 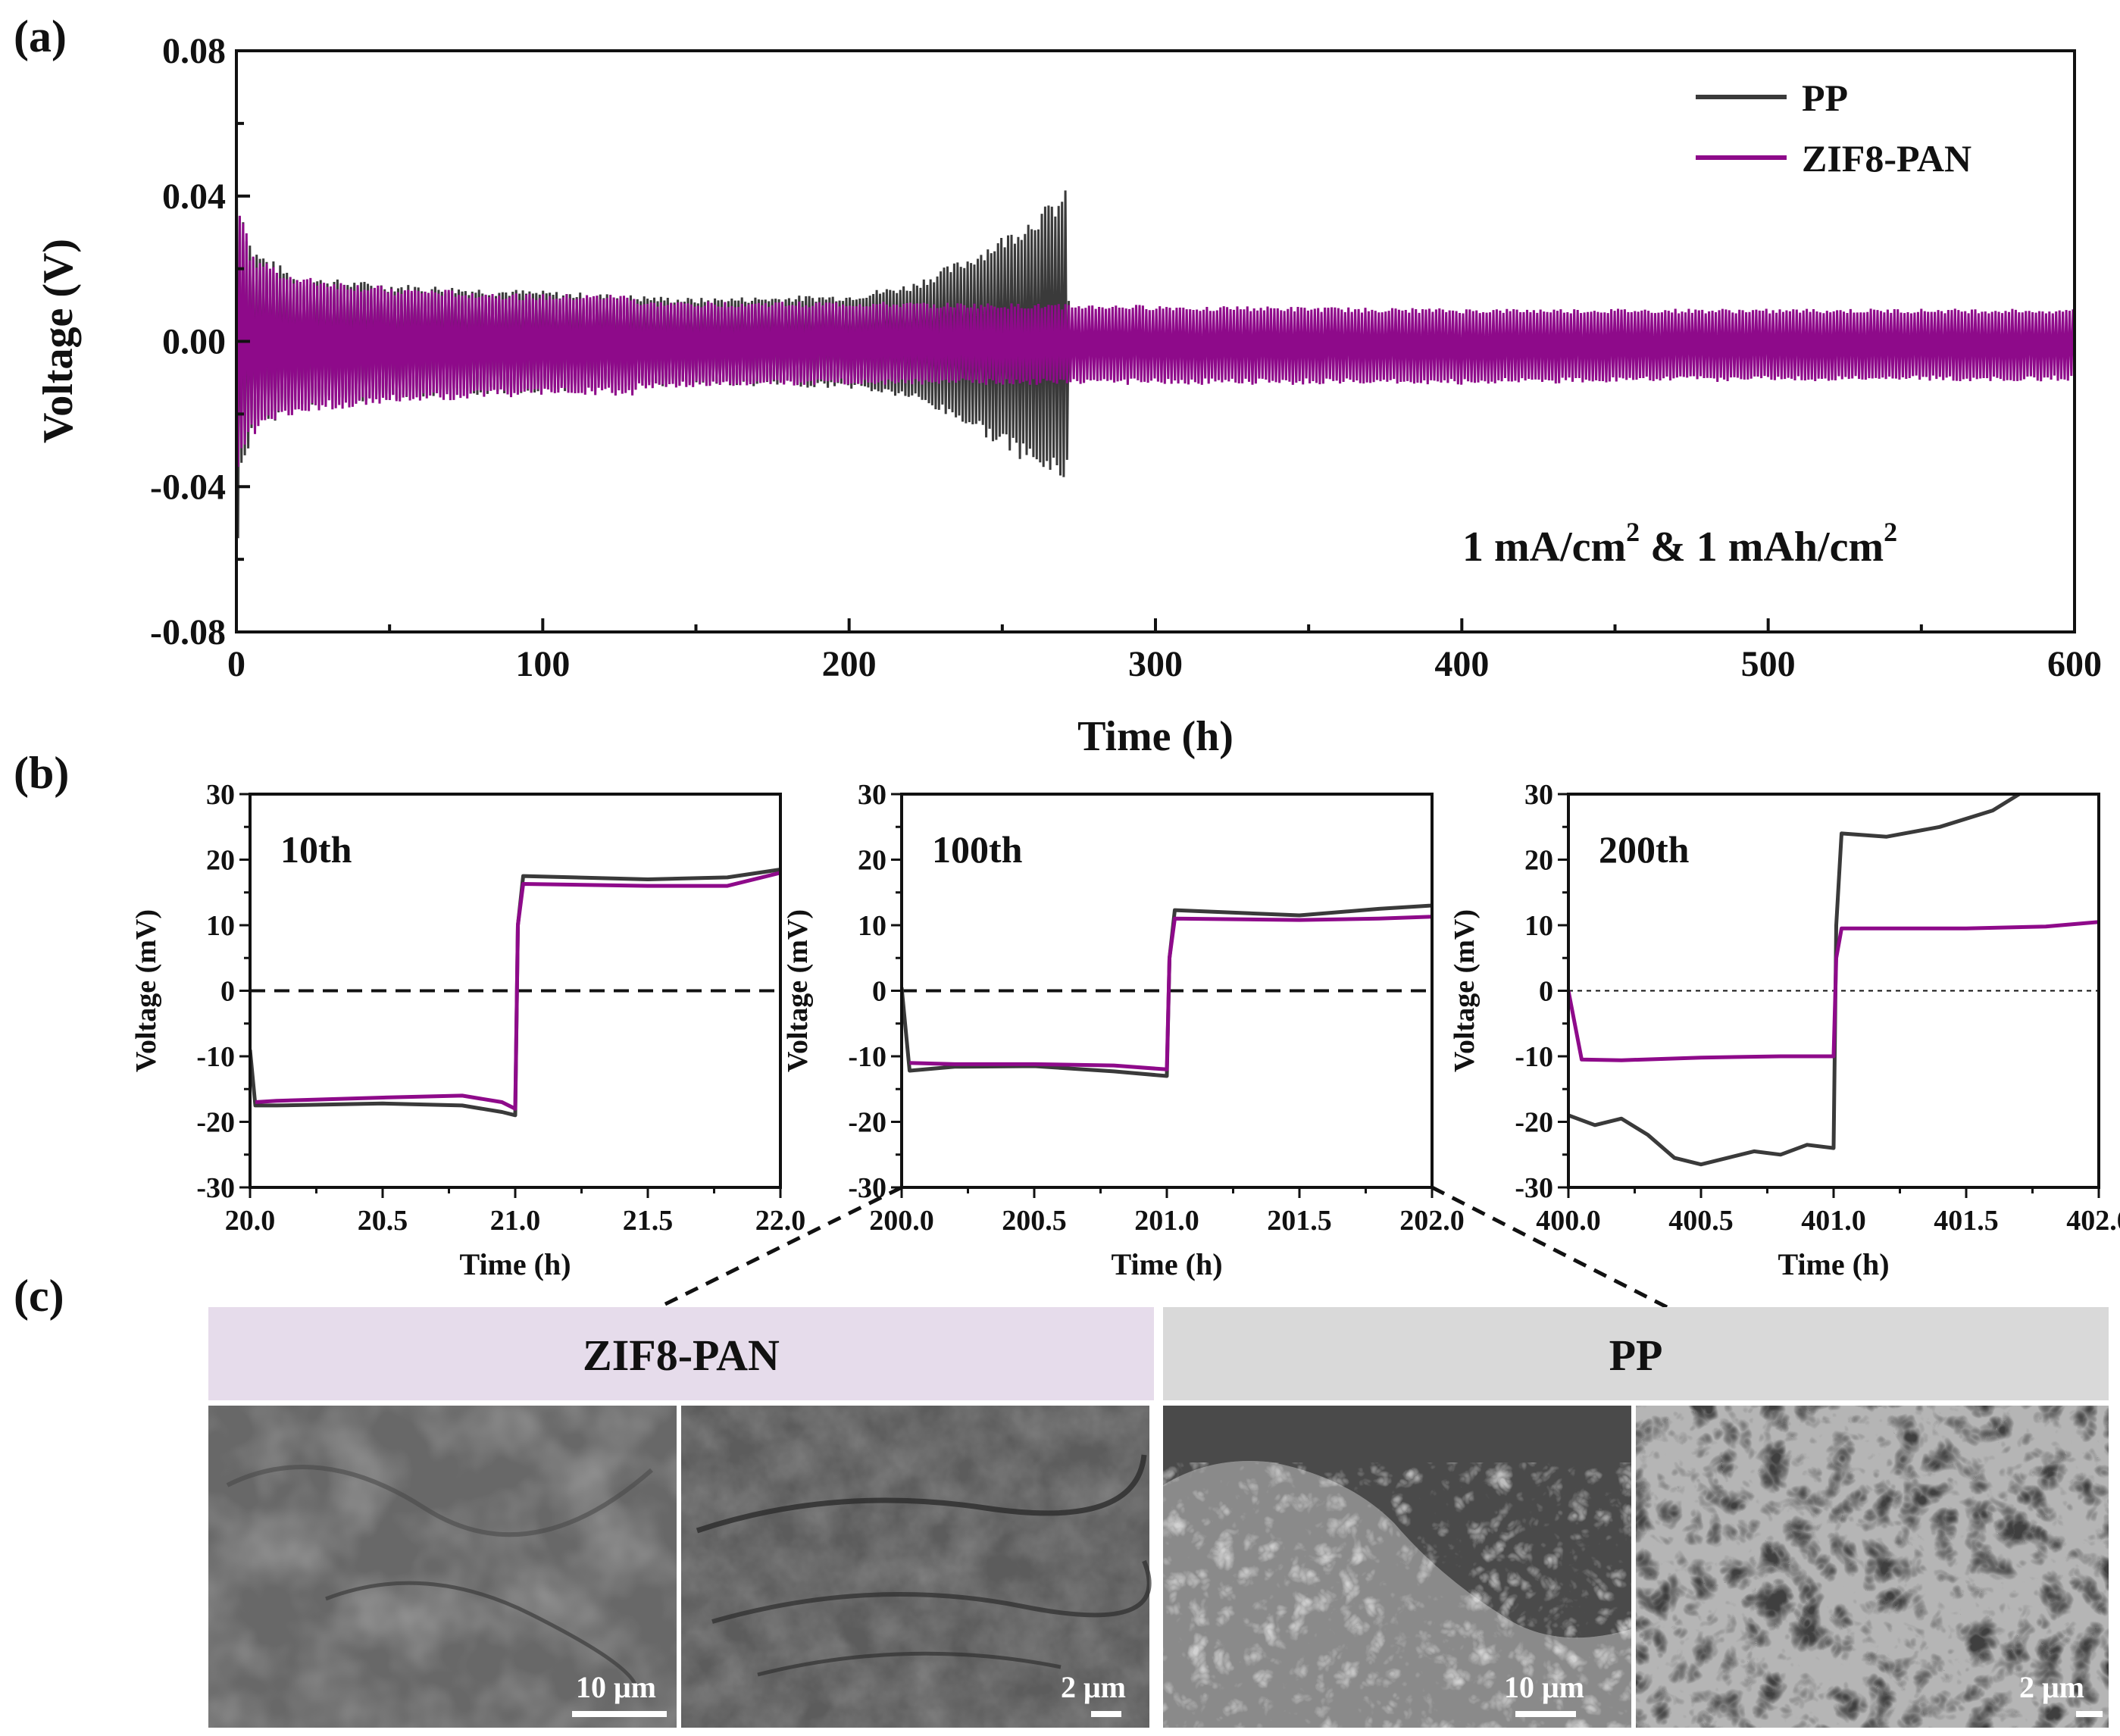 What do you see at coordinates (901, 1221) in the screenshot?
I see `panel-b-xtick-label: 200.0` at bounding box center [901, 1221].